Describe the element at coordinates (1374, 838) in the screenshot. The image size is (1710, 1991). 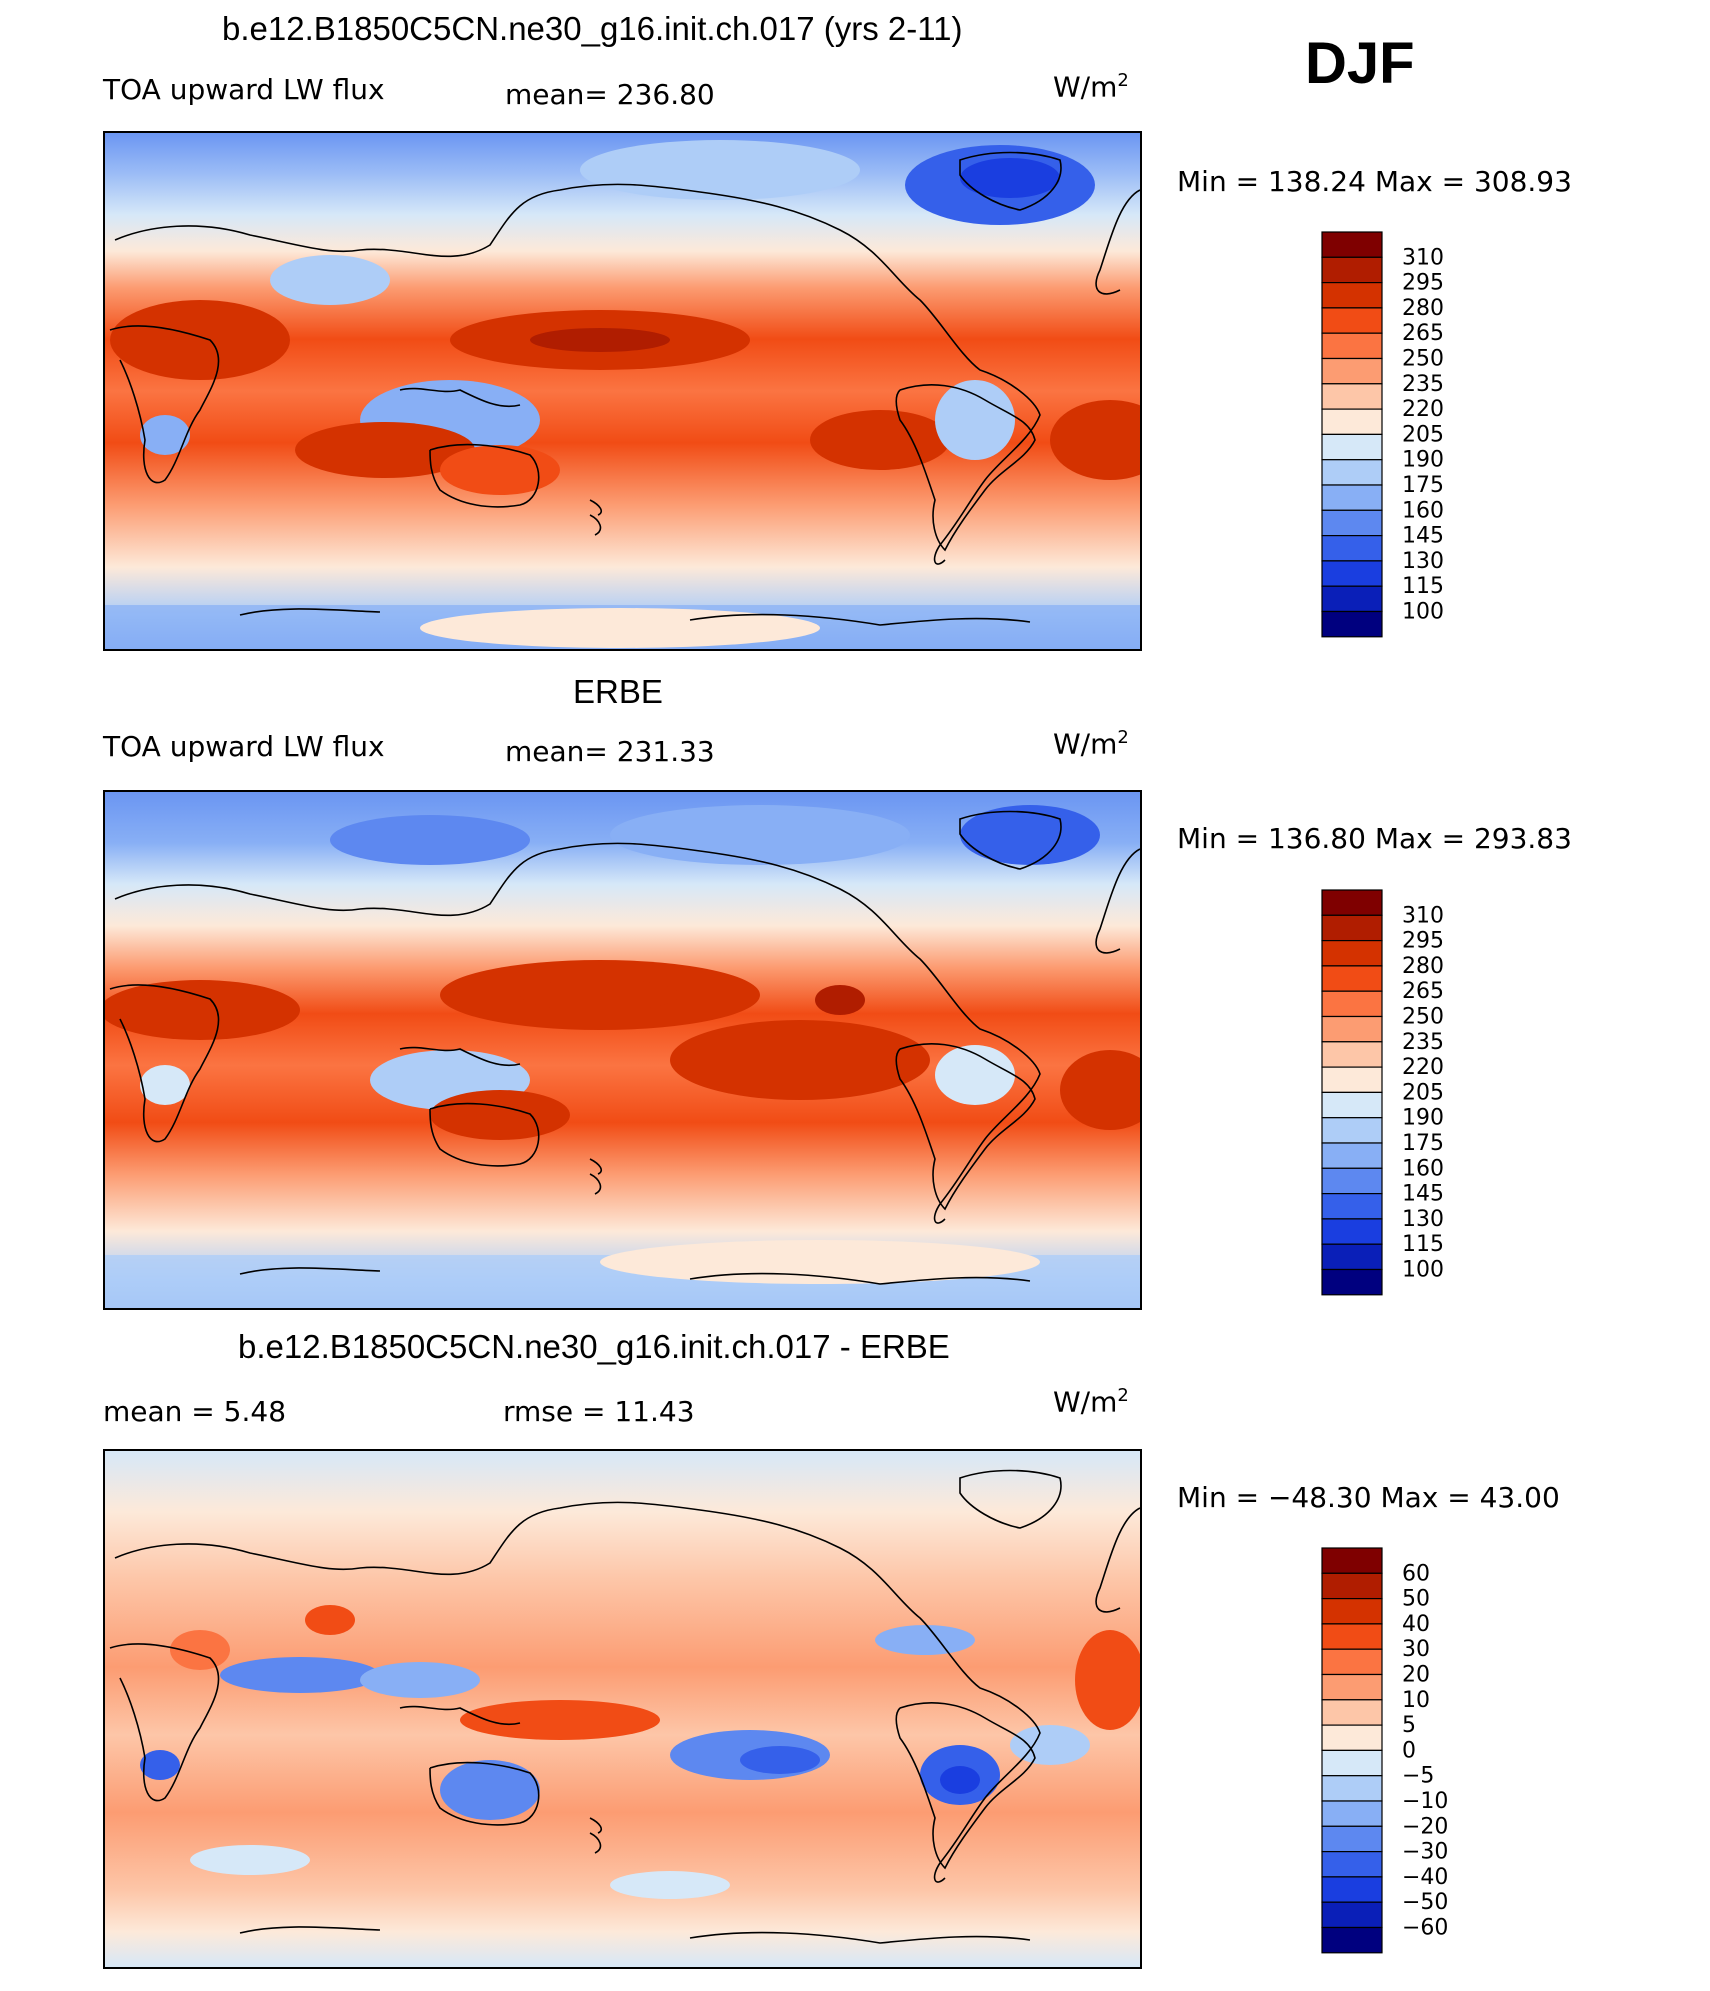
I see `panel-2-minmax: Min = 136.80 Max = 293.83` at that location.